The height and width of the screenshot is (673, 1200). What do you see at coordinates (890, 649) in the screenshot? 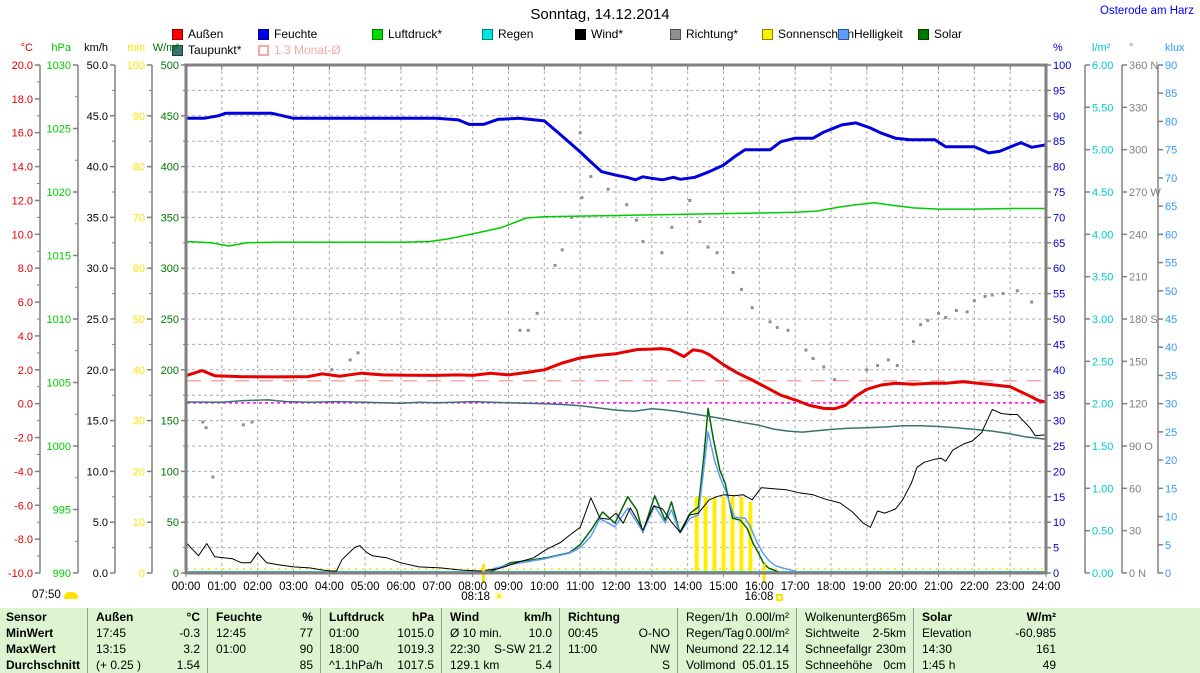
I see `table-cell-value: 230m` at bounding box center [890, 649].